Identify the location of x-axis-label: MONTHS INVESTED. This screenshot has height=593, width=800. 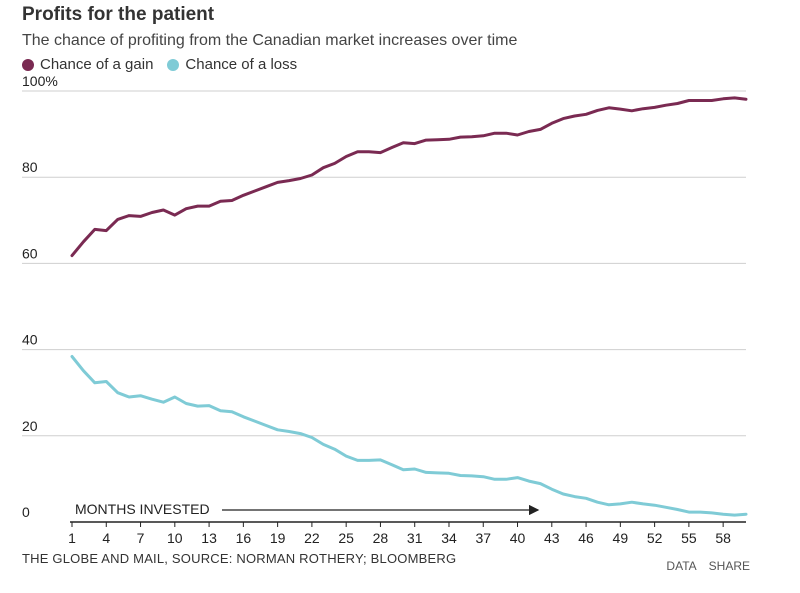
(142, 509).